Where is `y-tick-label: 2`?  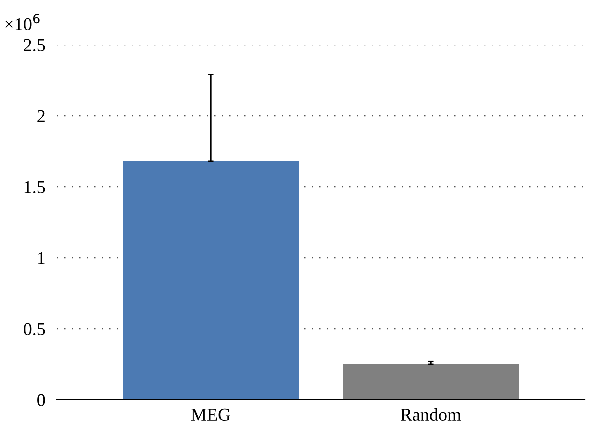 y-tick-label: 2 is located at coordinates (41, 116).